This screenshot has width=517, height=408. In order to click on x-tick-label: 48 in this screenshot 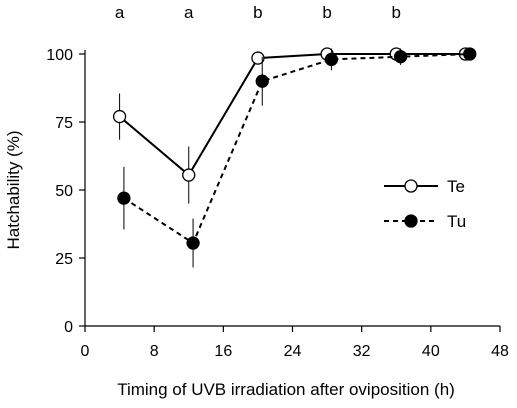, I will do `click(500, 351)`.